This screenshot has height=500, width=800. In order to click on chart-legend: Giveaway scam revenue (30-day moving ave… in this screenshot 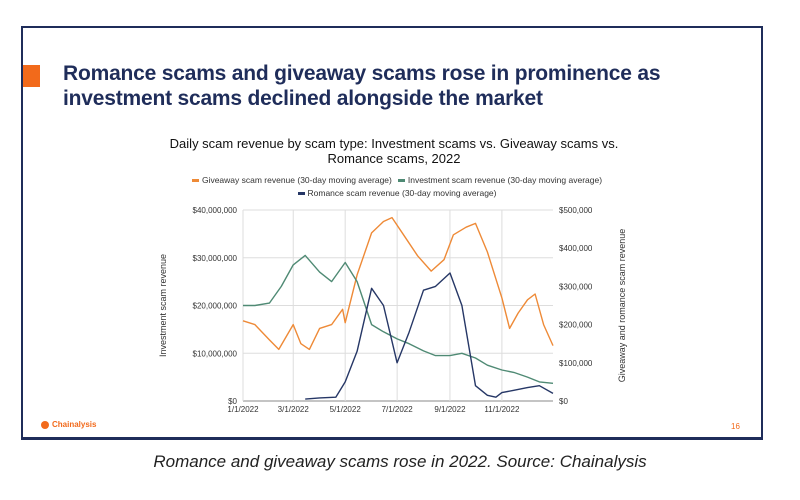, I will do `click(394, 187)`.